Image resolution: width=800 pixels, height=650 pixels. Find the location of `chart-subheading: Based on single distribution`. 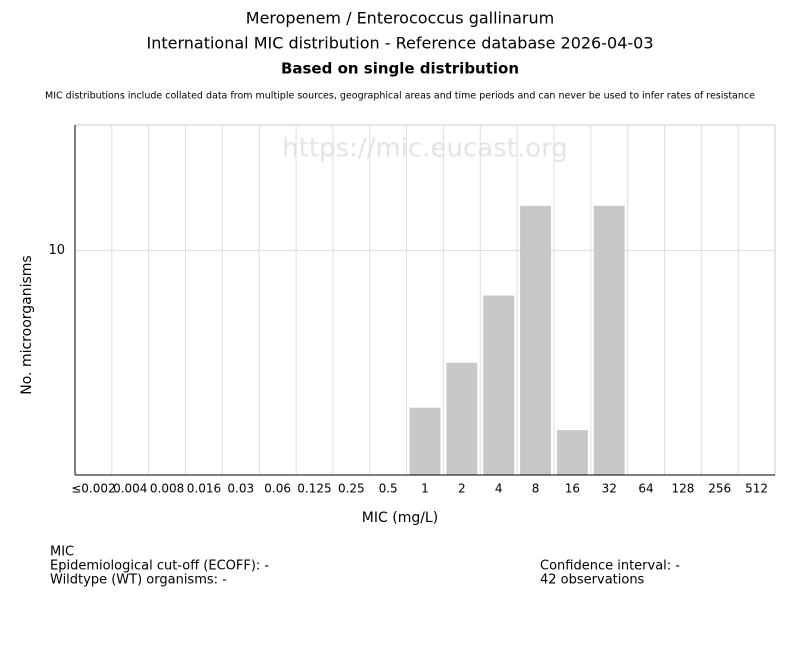

chart-subheading: Based on single distribution is located at coordinates (400, 69).